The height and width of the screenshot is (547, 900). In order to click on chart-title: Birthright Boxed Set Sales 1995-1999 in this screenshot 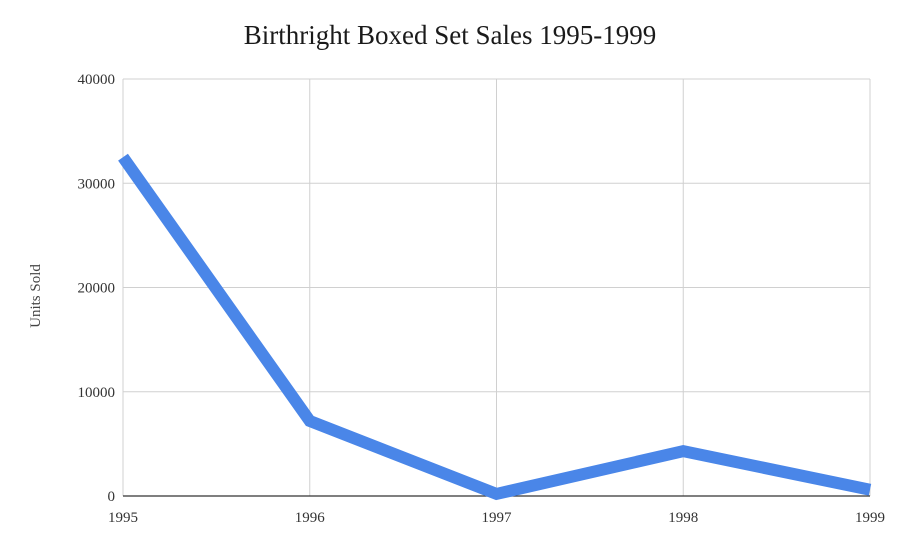, I will do `click(450, 35)`.